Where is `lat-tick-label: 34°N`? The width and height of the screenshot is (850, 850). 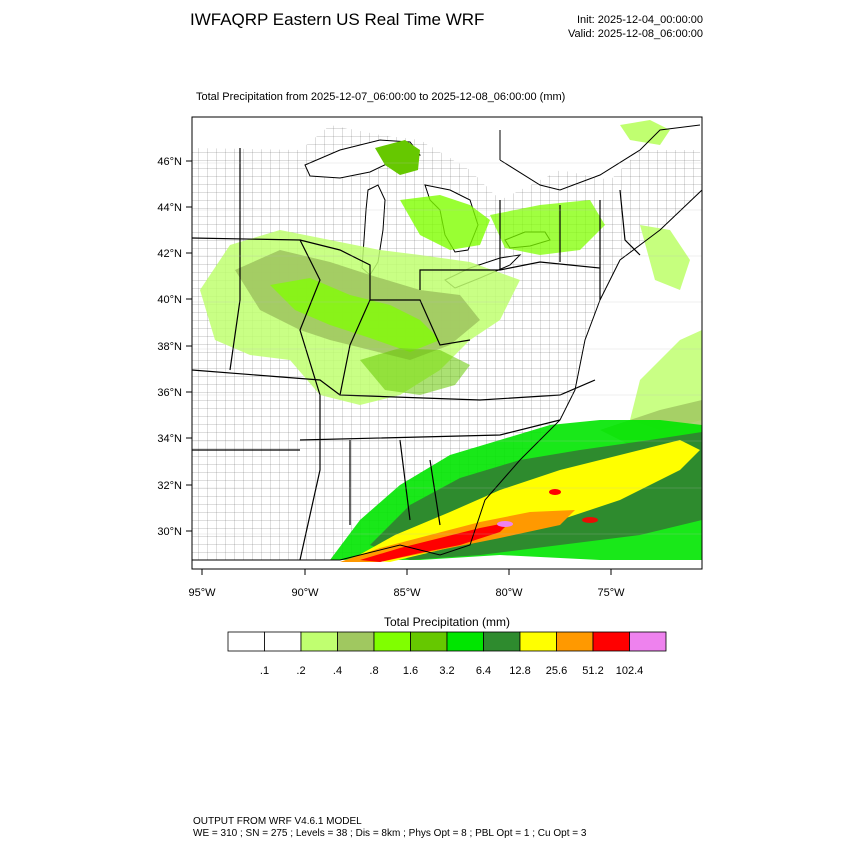
lat-tick-label: 34°N is located at coordinates (169, 439).